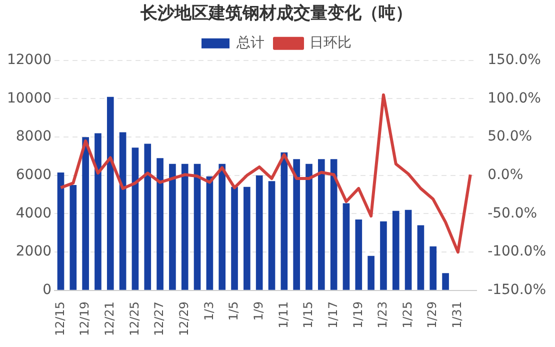 The height and width of the screenshot is (347, 555). What do you see at coordinates (510, 136) in the screenshot?
I see `y2-tick-label: 50.0%` at bounding box center [510, 136].